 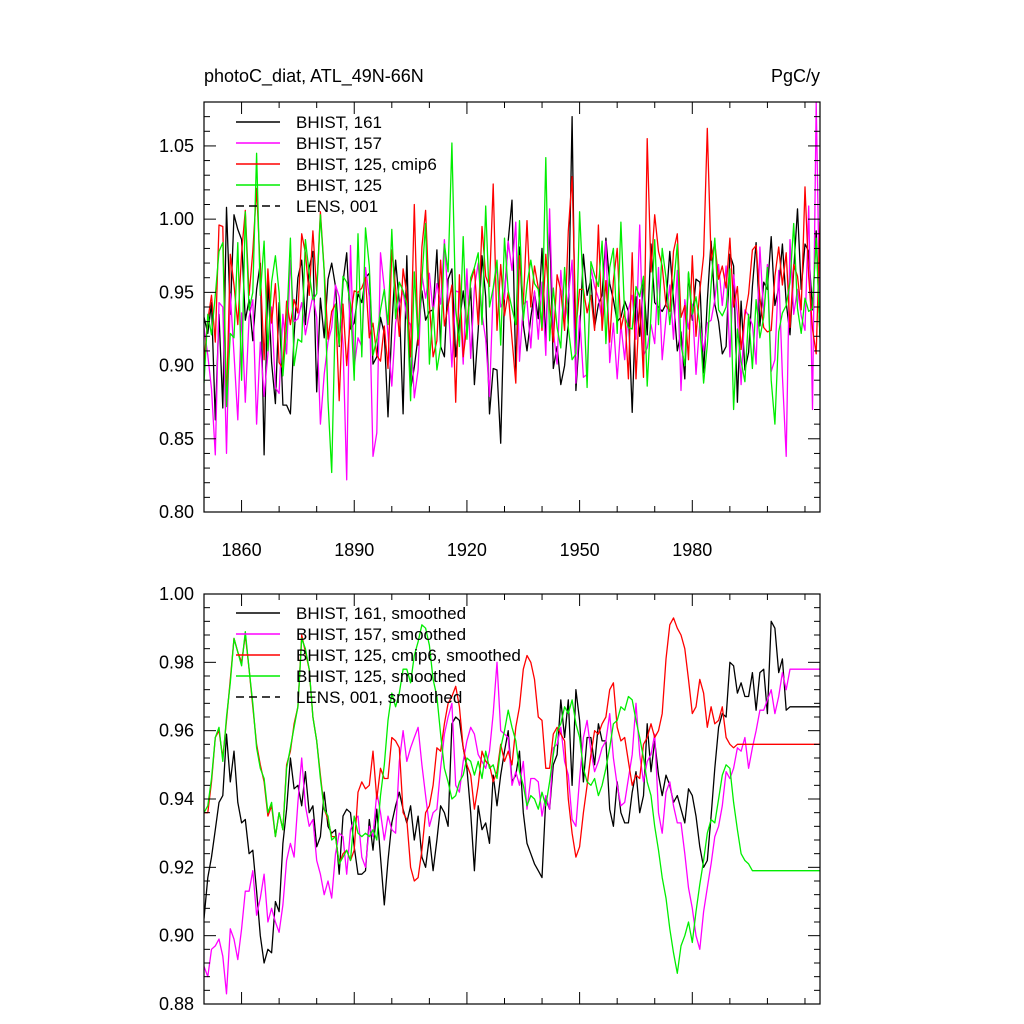 What do you see at coordinates (692, 550) in the screenshot?
I see `top-xtick-label: 1980` at bounding box center [692, 550].